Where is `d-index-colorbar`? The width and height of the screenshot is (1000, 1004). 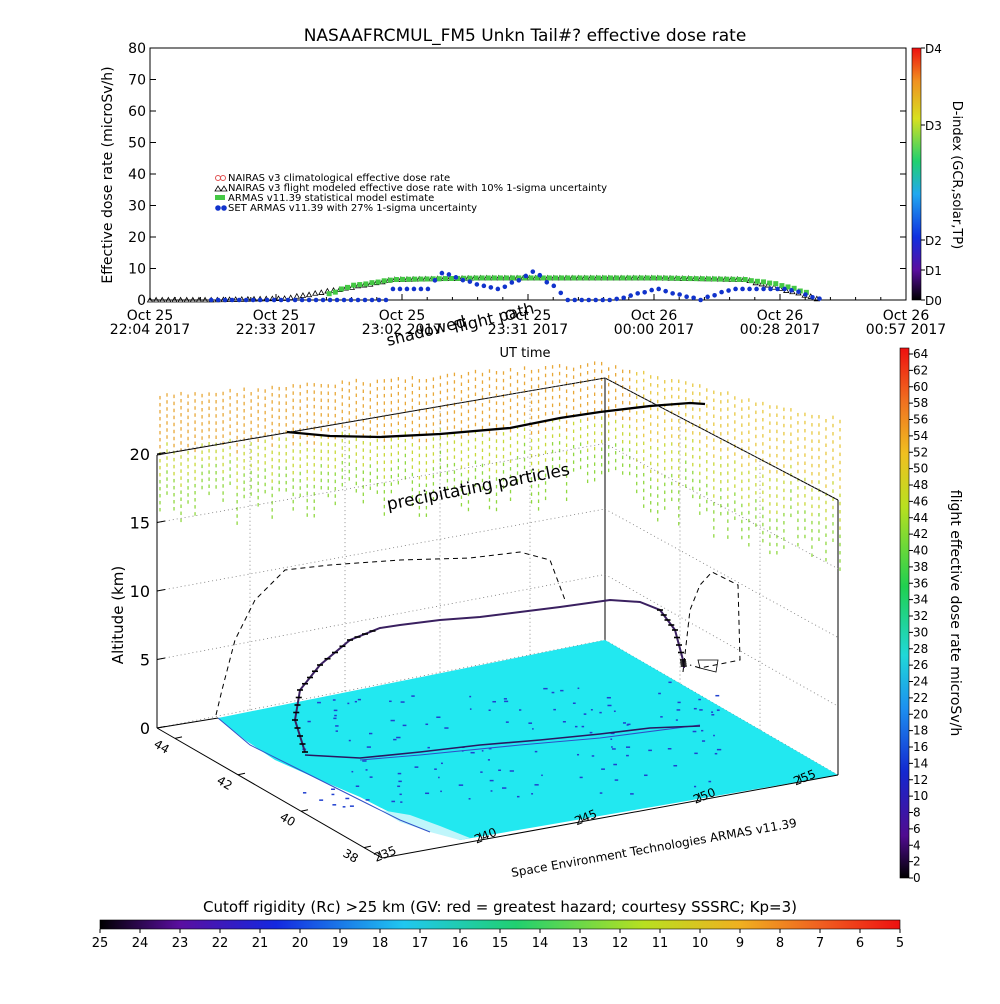
d-index-colorbar is located at coordinates (916, 174).